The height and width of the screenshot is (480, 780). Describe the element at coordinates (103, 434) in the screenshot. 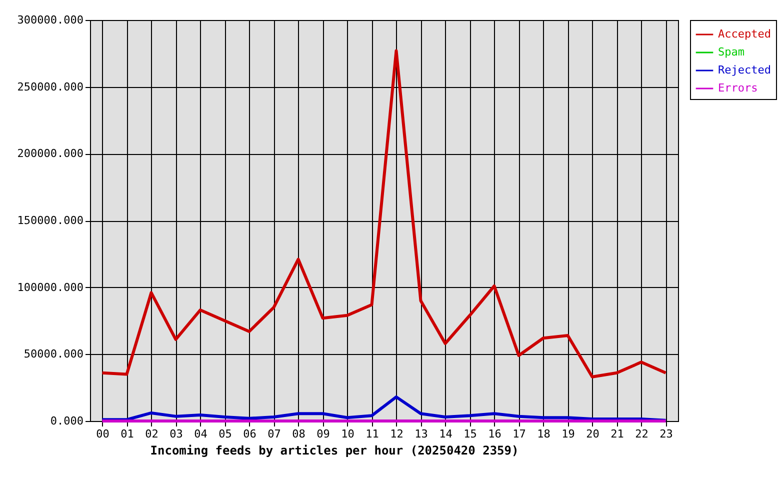

I see `x-tick-label: 00` at that location.